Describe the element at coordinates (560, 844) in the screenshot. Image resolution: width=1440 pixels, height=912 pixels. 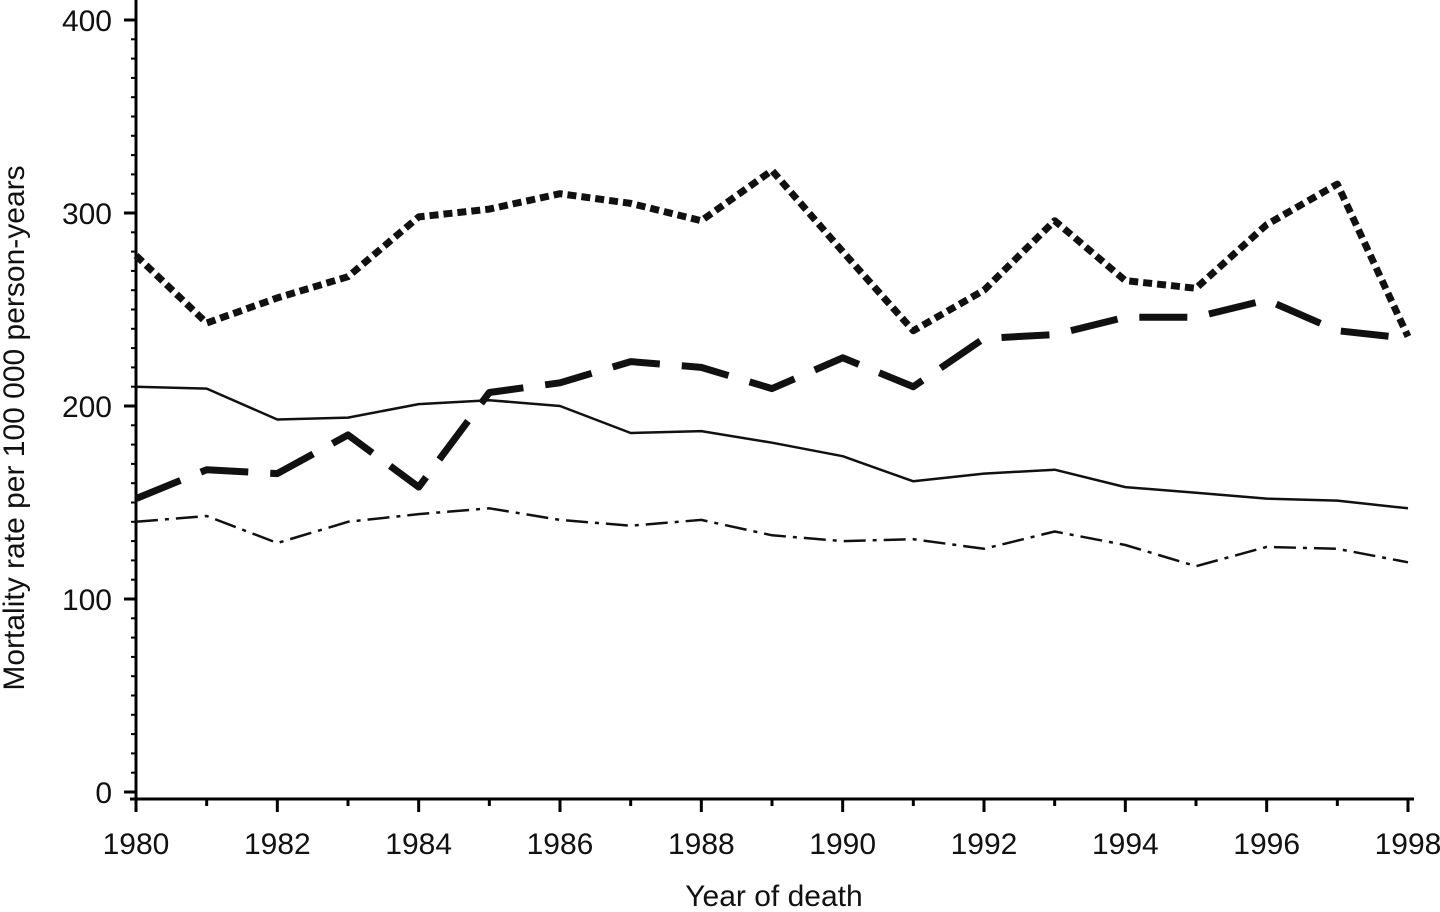
I see `x-tick-label: 1986` at that location.